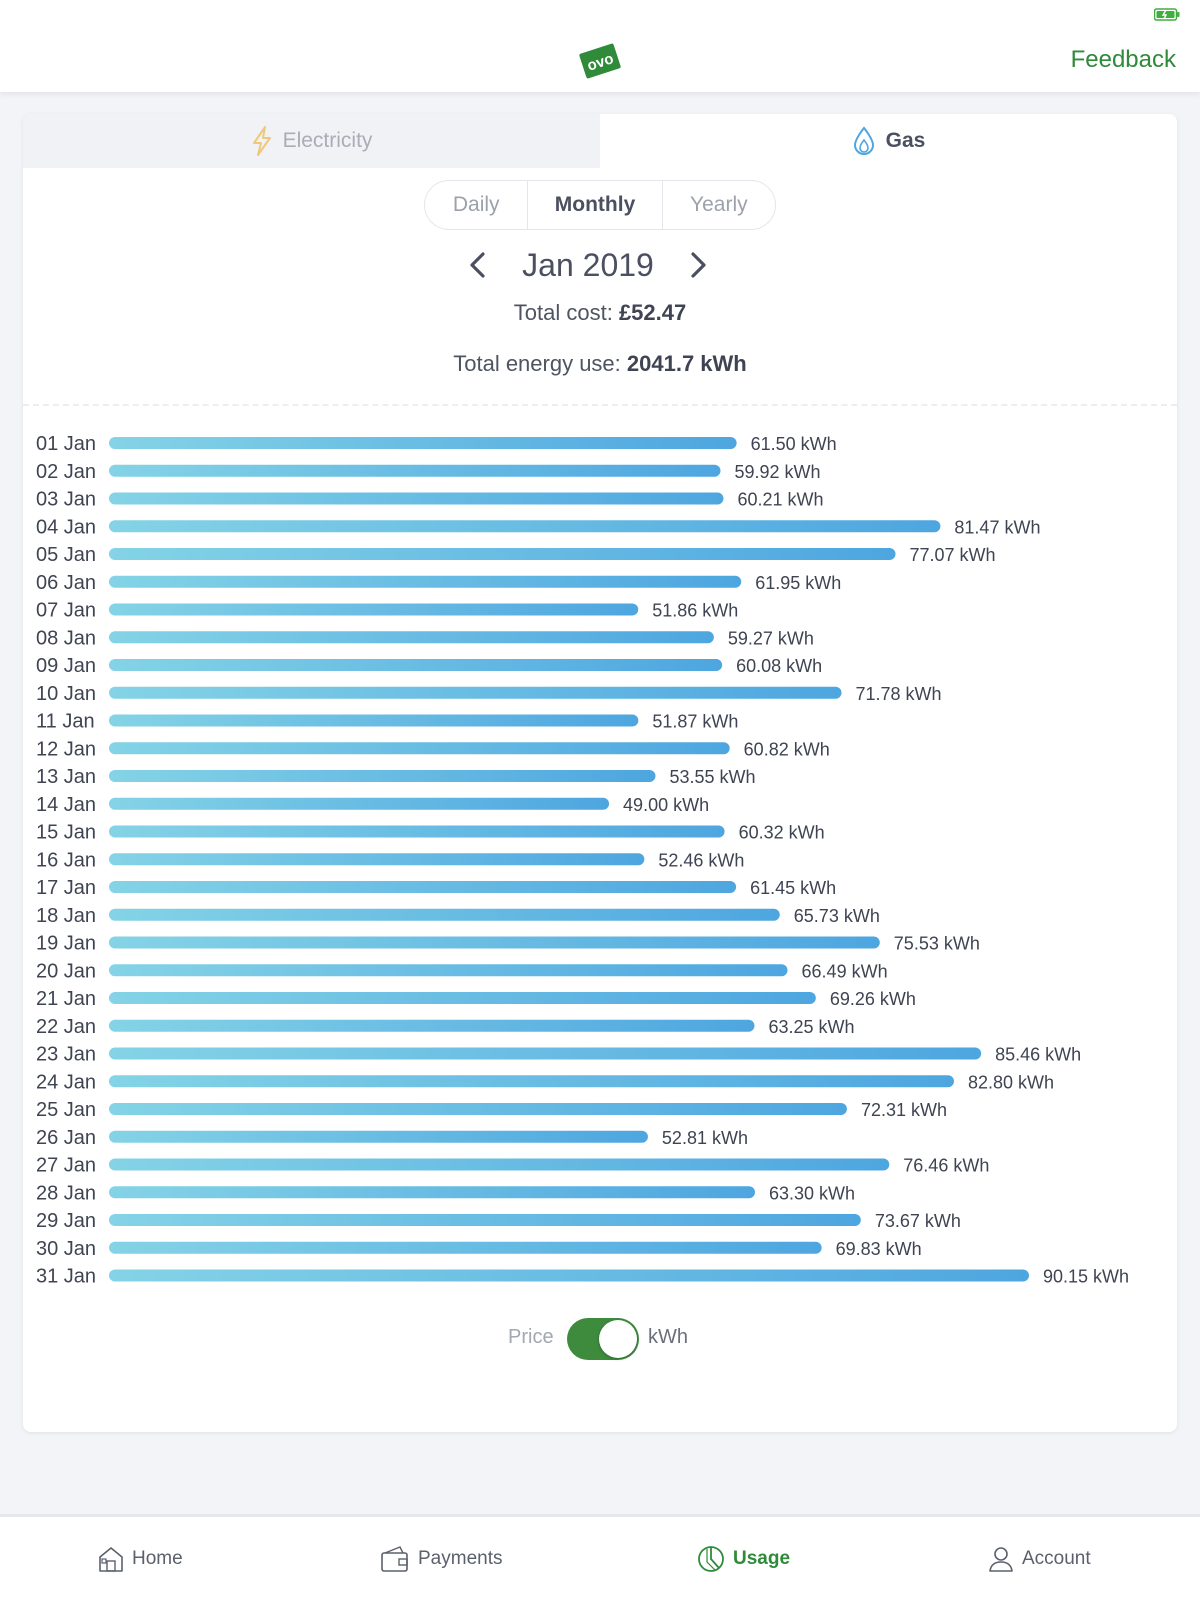 The width and height of the screenshot is (1200, 1600). I want to click on bar-value-label: 85.46 kWh, so click(1038, 1055).